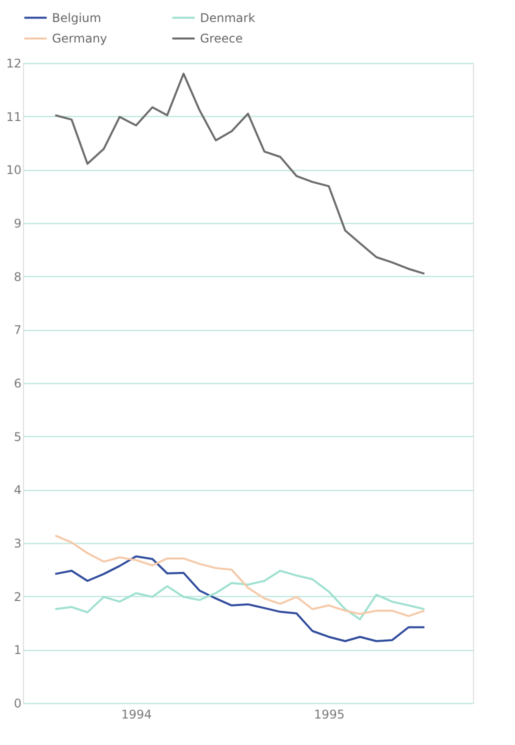  What do you see at coordinates (14, 63) in the screenshot?
I see `y-tick-label: 12` at bounding box center [14, 63].